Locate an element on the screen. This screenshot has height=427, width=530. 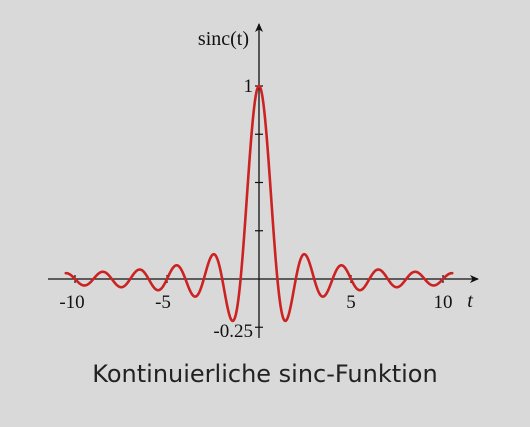
chart-caption: Kontinuierliche sinc-Funktion is located at coordinates (265, 374).